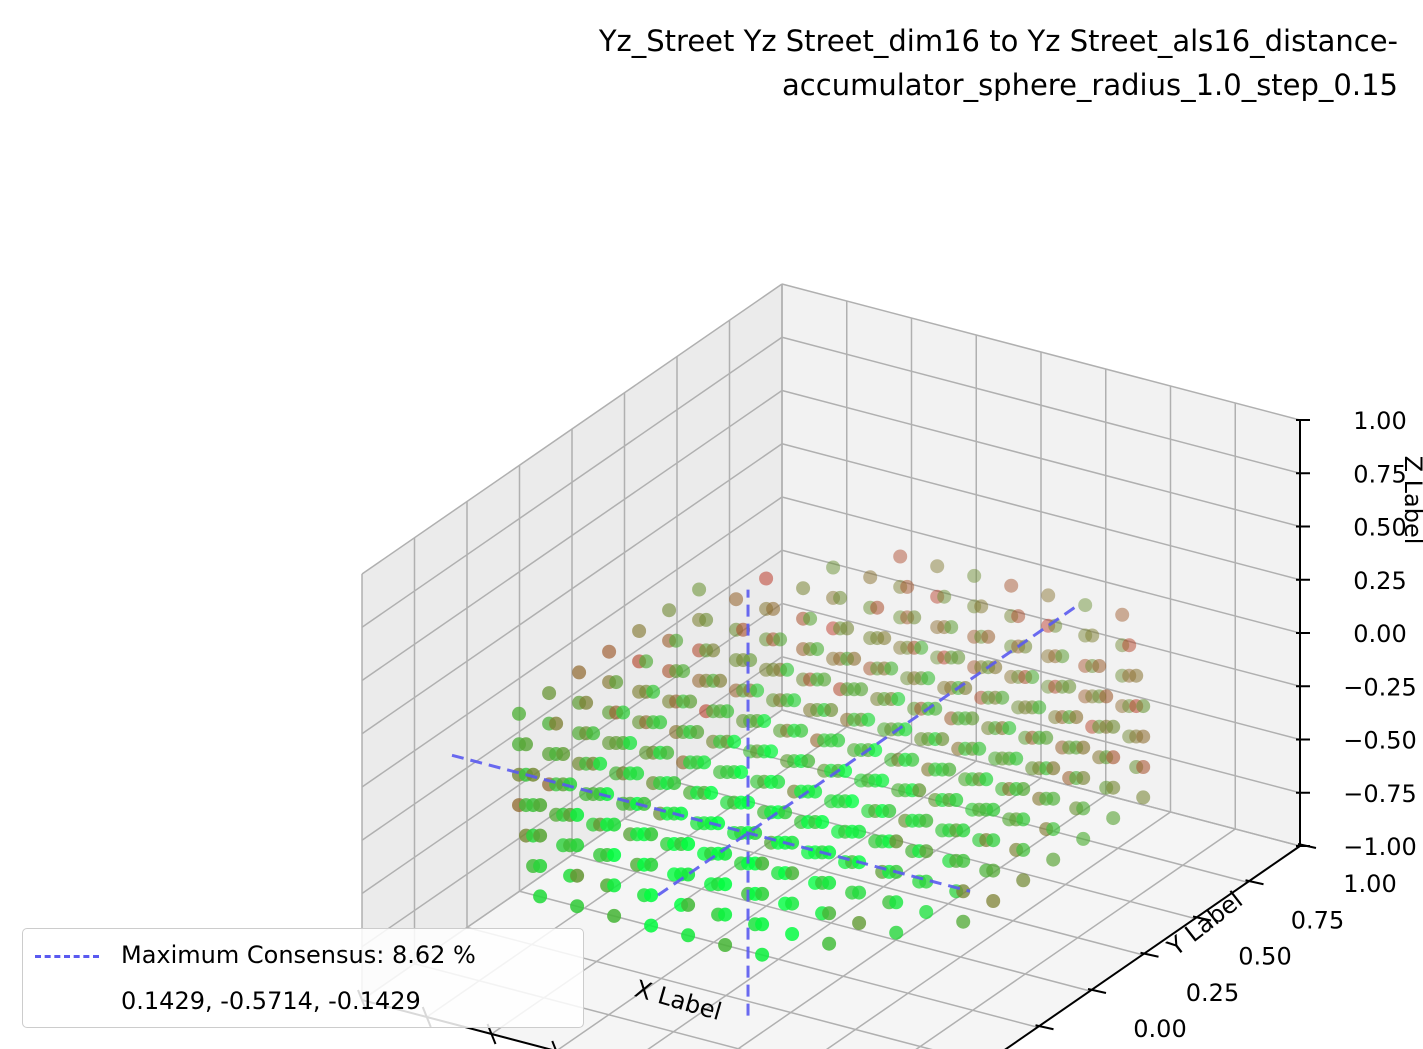 The width and height of the screenshot is (1423, 1049). Describe the element at coordinates (1379, 528) in the screenshot. I see `z-tick-label: 0.50` at that location.